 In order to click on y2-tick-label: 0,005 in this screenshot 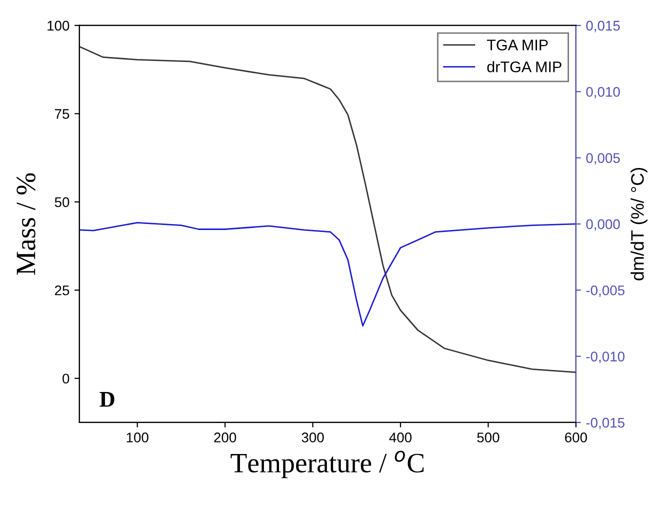, I will do `click(603, 159)`.